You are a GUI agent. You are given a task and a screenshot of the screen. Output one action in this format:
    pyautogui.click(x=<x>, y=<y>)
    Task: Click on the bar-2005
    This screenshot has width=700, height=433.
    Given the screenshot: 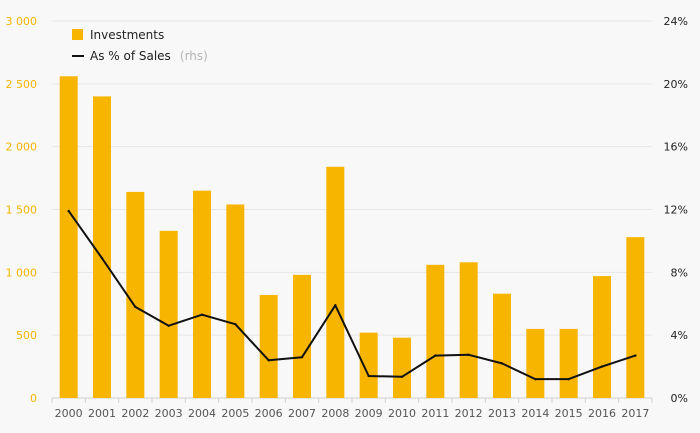 What is the action you would take?
    pyautogui.click(x=235, y=301)
    